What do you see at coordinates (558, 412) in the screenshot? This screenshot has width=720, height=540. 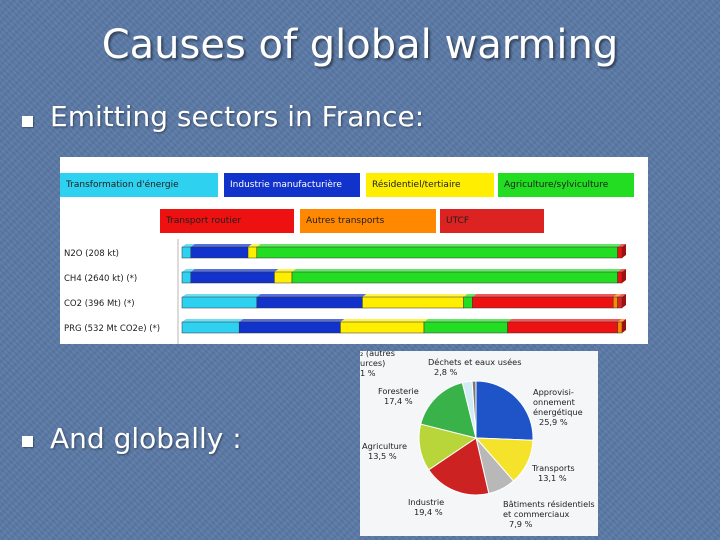 I see `pie-label: énergétique` at bounding box center [558, 412].